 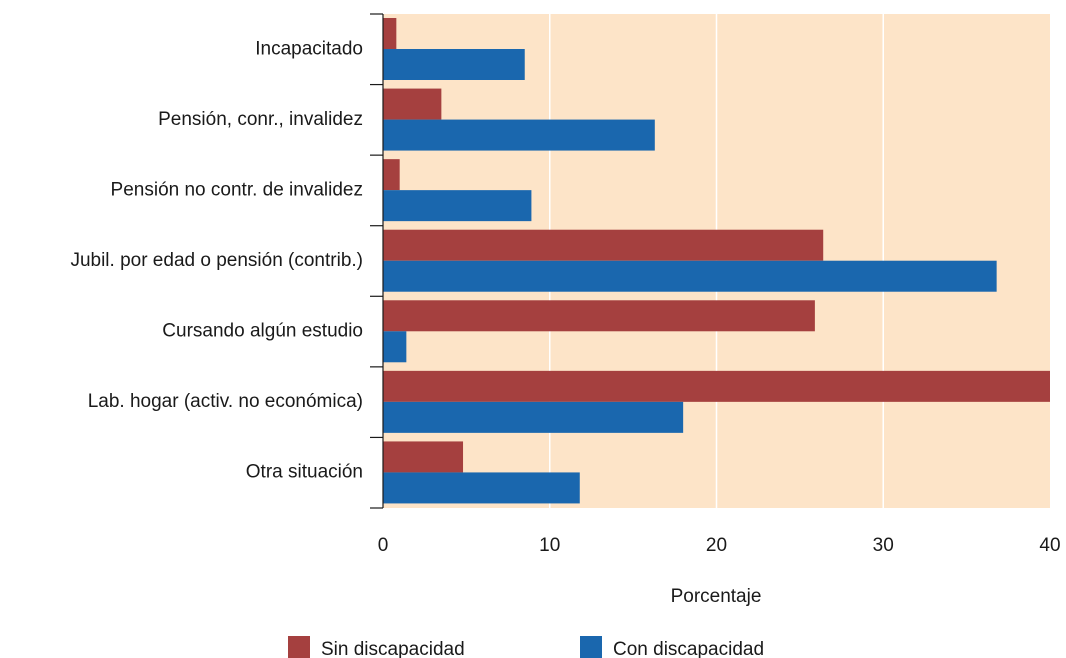 What do you see at coordinates (1049, 545) in the screenshot?
I see `x-tick-label: 40` at bounding box center [1049, 545].